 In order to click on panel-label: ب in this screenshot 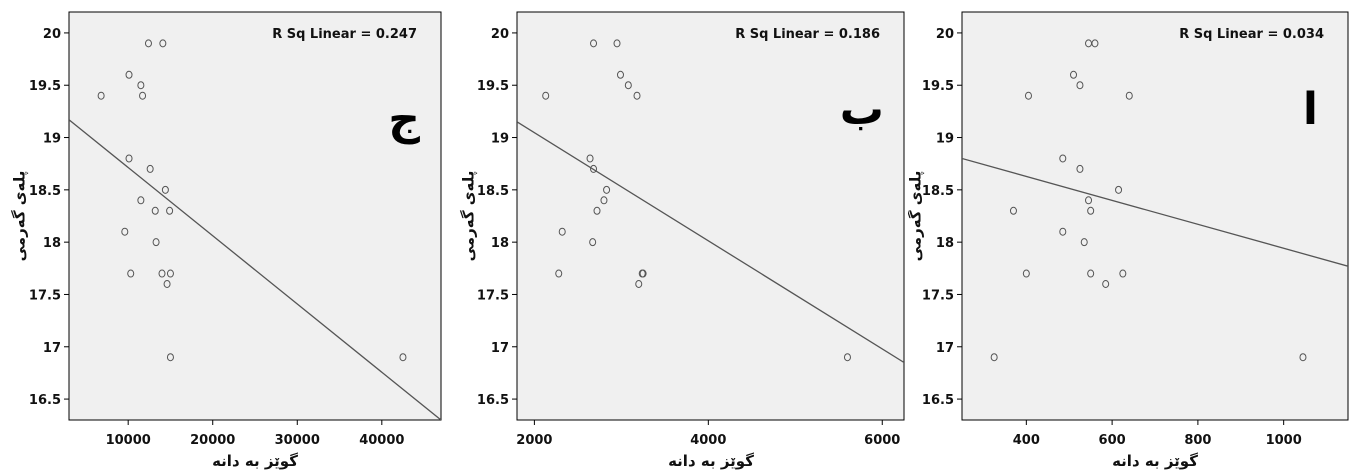, I will do `click(862, 109)`.